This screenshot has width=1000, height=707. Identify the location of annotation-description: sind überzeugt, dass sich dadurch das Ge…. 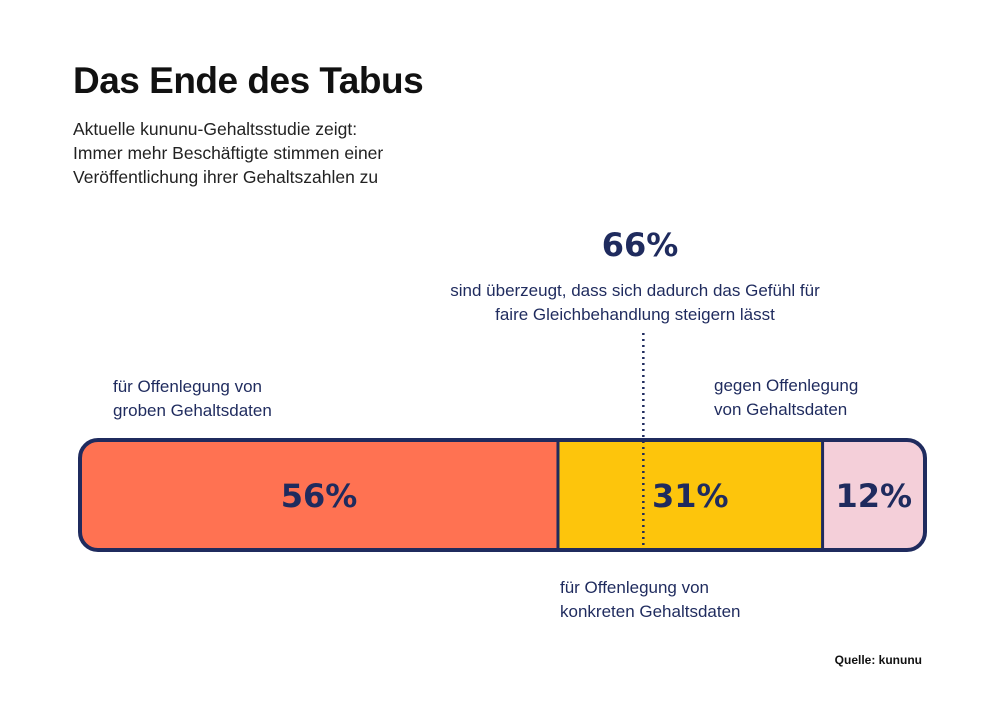
(635, 303).